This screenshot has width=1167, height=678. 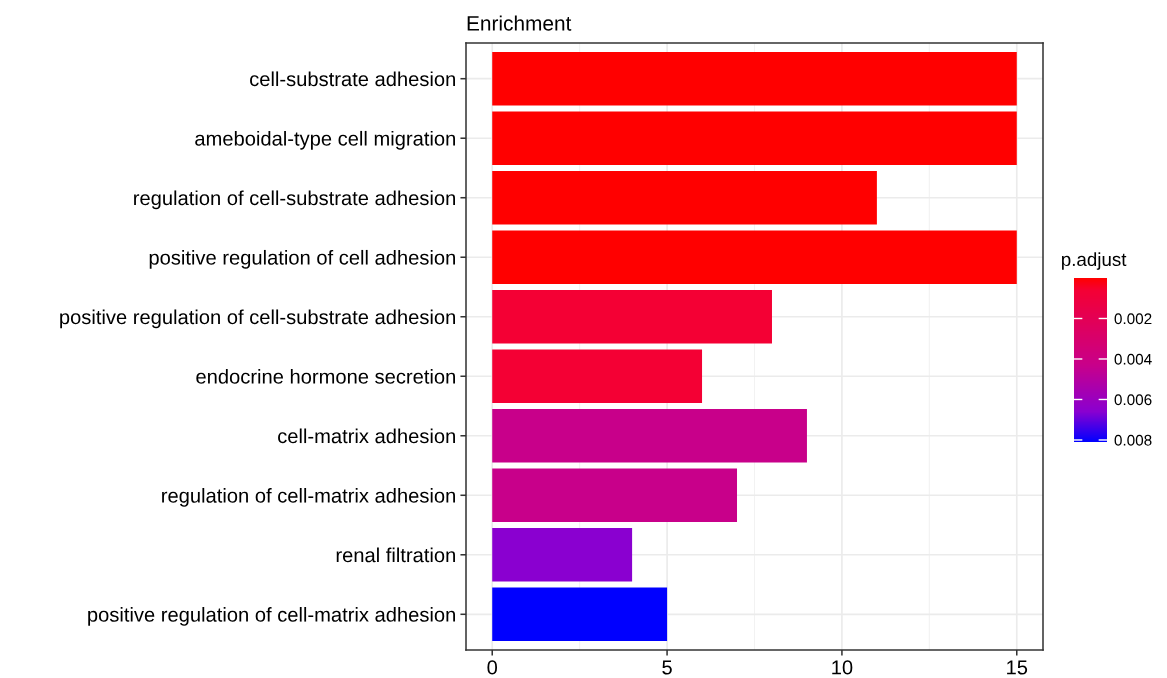 I want to click on chart-title: Enrichment, so click(x=519, y=23).